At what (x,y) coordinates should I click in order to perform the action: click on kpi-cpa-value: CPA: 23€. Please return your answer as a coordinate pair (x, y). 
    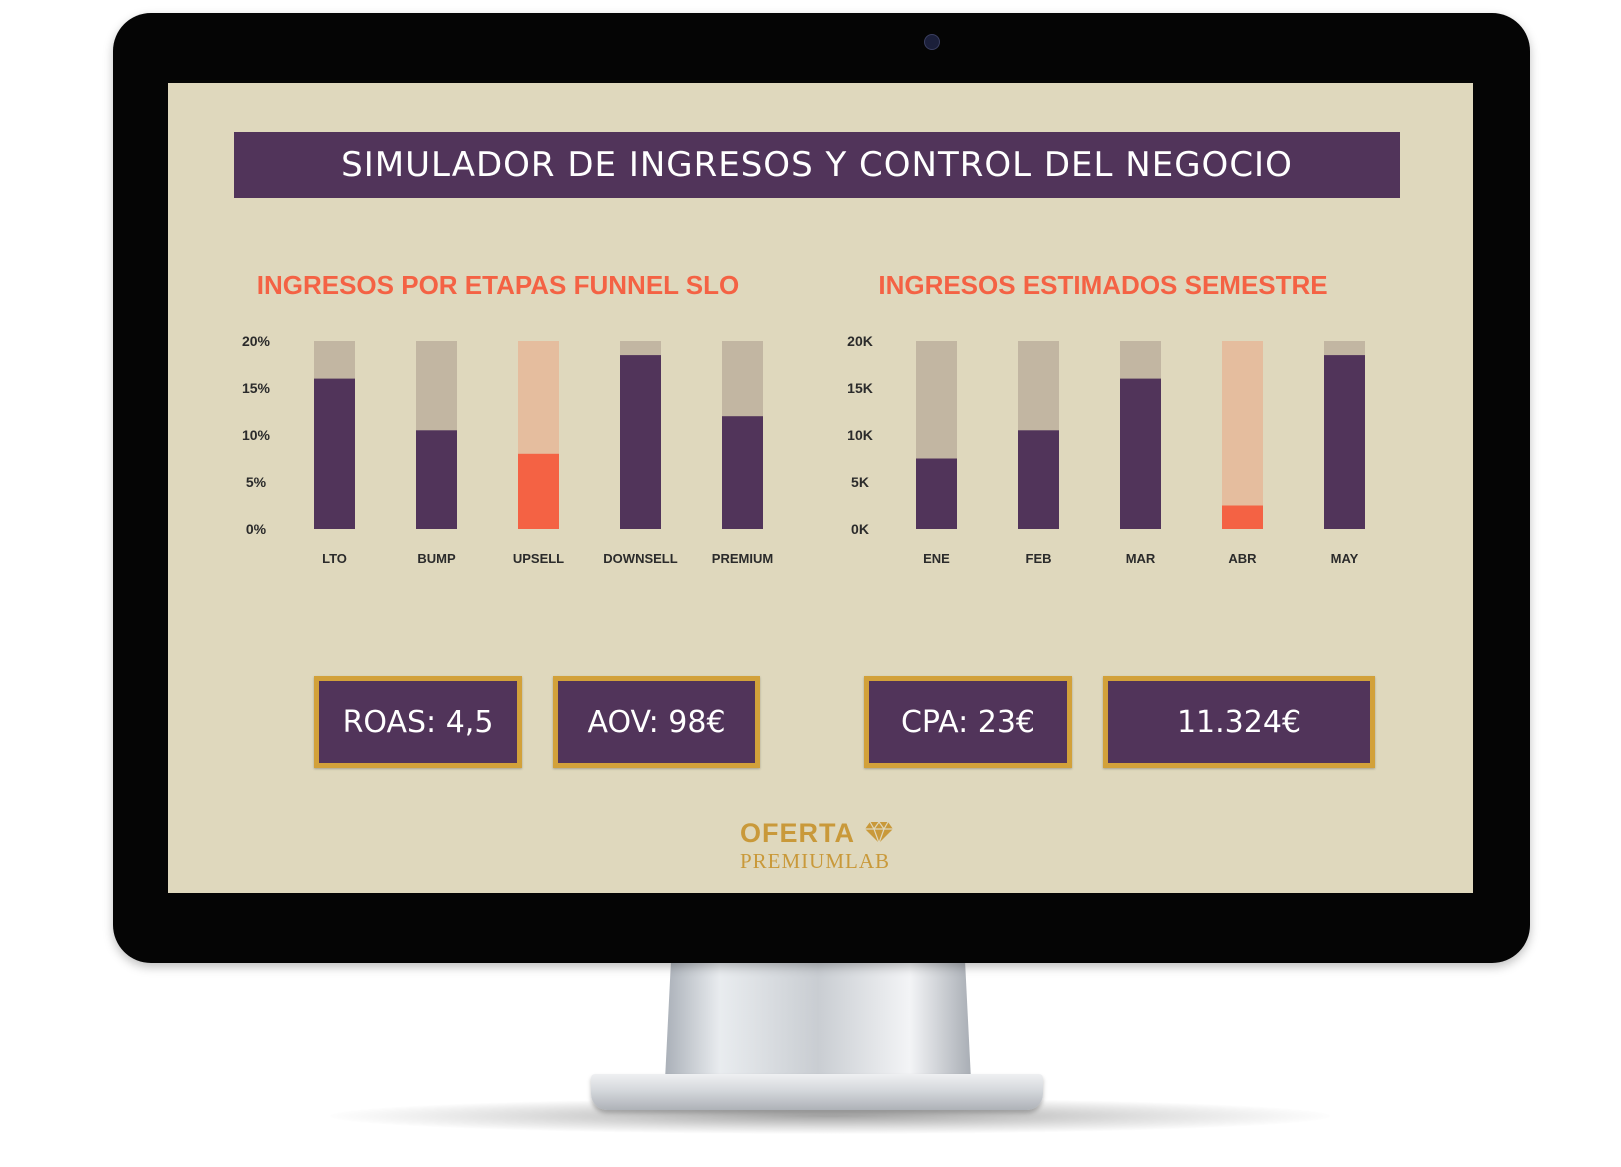
    Looking at the image, I should click on (968, 722).